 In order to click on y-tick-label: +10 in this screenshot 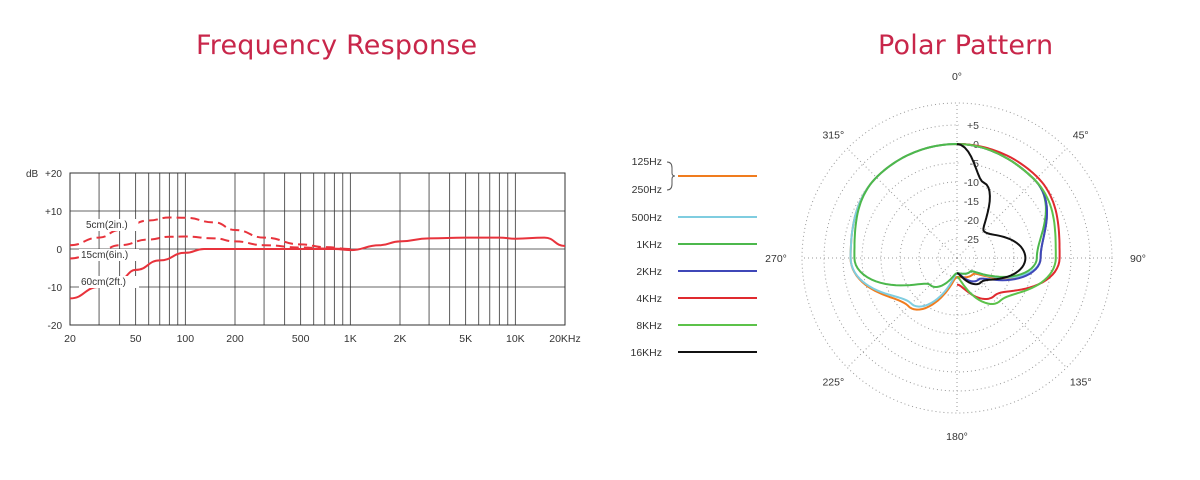, I will do `click(53, 212)`.